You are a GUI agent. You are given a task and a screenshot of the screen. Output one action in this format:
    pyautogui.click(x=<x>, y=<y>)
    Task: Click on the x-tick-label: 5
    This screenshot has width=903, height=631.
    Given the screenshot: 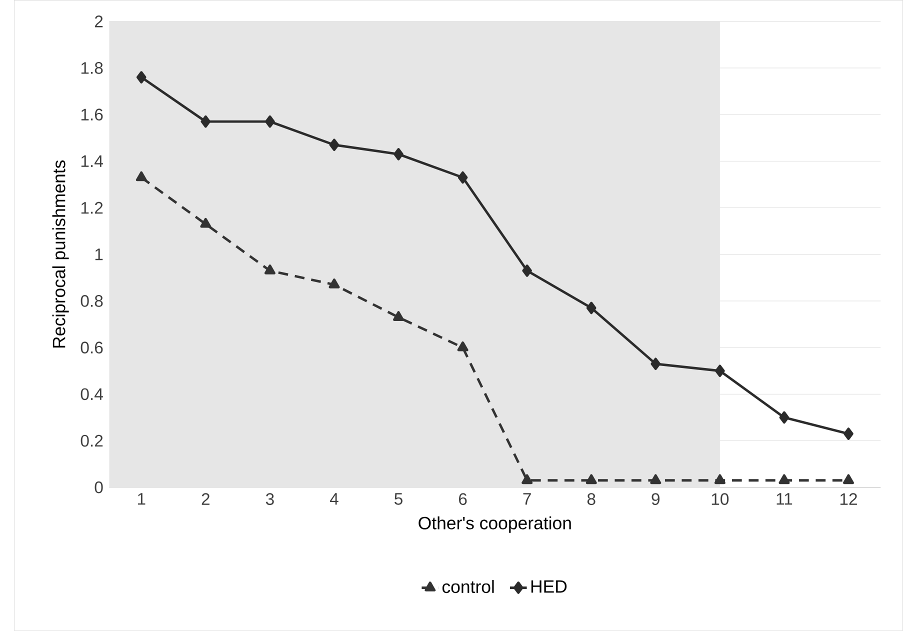 What is the action you would take?
    pyautogui.click(x=398, y=499)
    